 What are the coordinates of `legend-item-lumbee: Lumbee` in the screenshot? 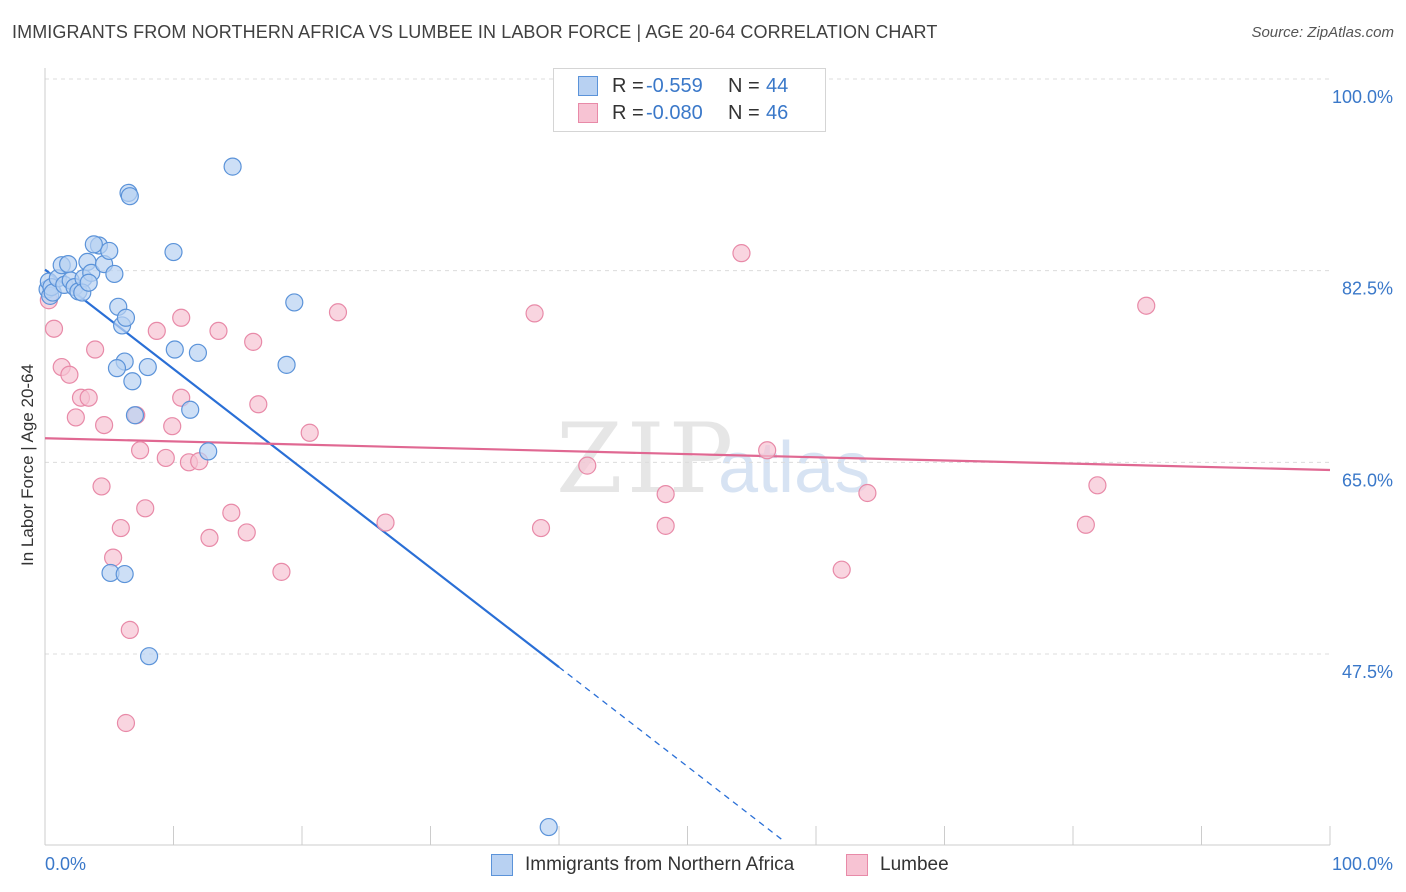 It's located at (897, 865).